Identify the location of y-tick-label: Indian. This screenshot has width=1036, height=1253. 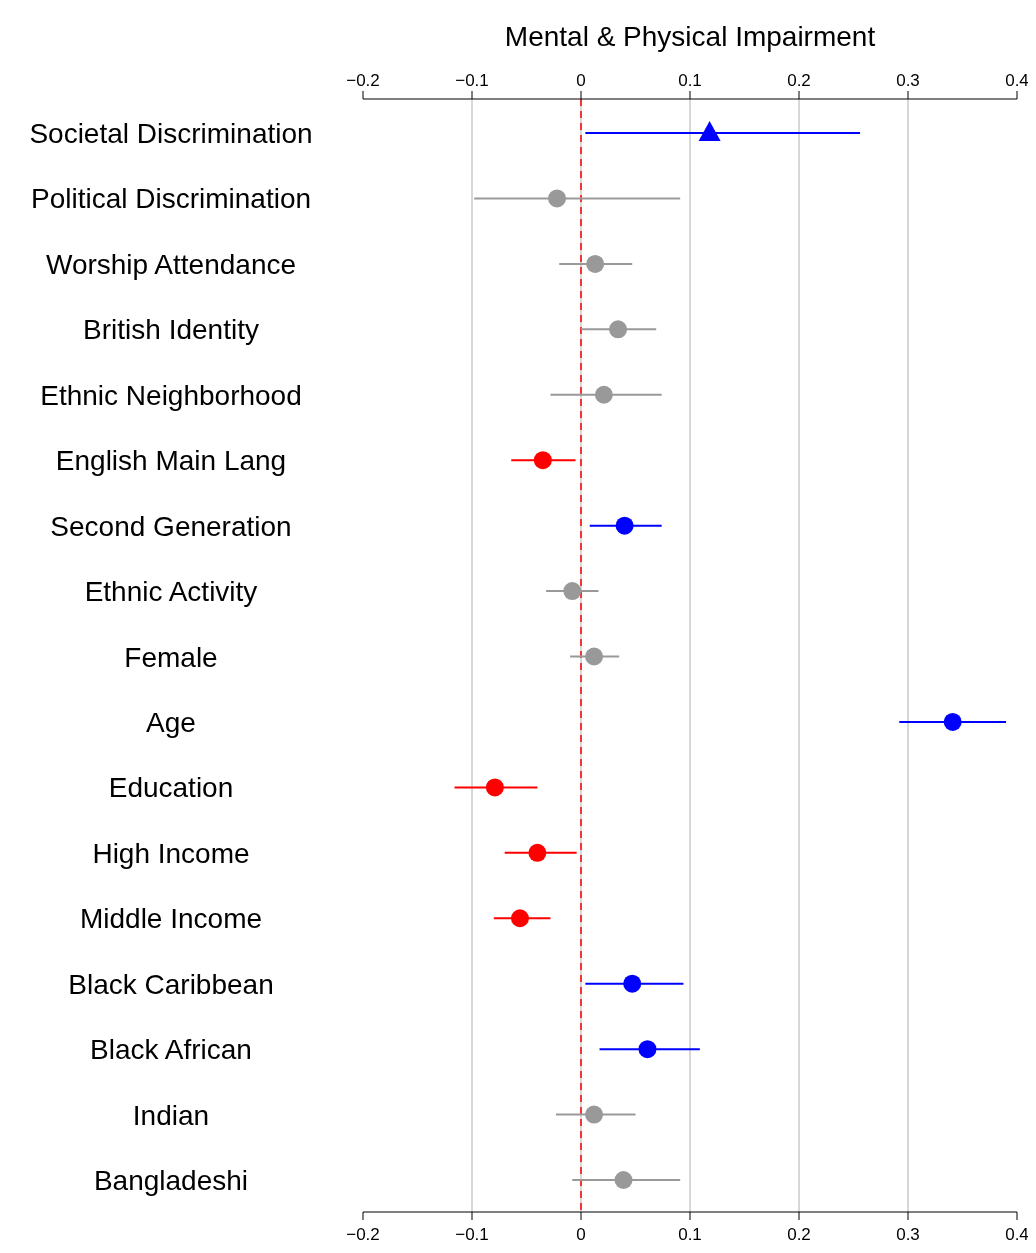
(171, 1115).